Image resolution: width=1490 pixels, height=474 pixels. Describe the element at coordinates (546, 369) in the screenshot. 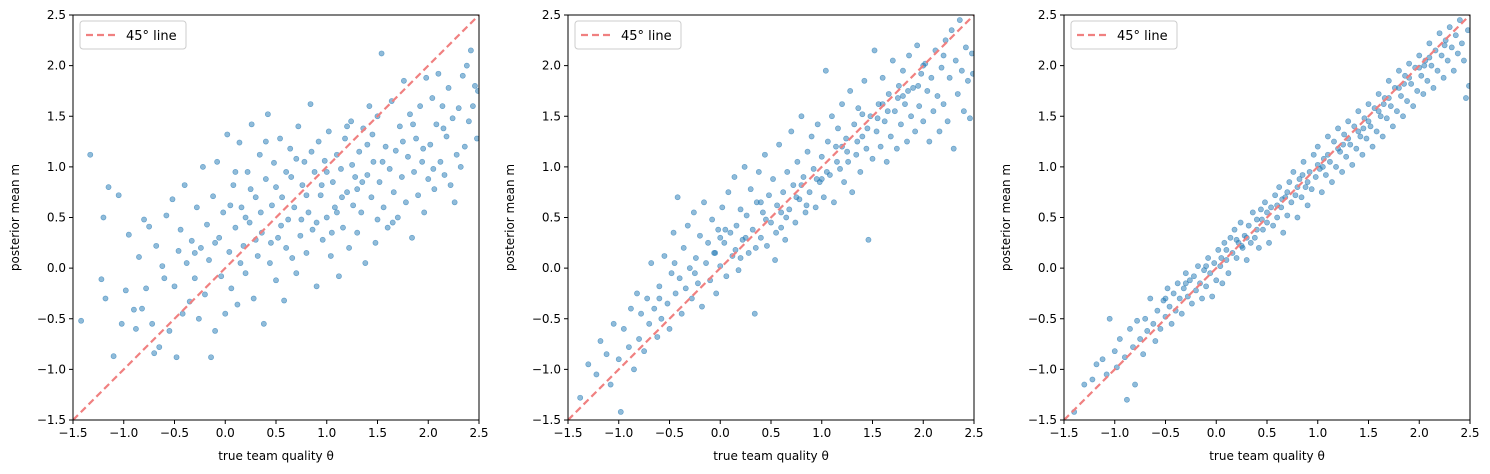

I see `y-tick-label: −1.0` at that location.